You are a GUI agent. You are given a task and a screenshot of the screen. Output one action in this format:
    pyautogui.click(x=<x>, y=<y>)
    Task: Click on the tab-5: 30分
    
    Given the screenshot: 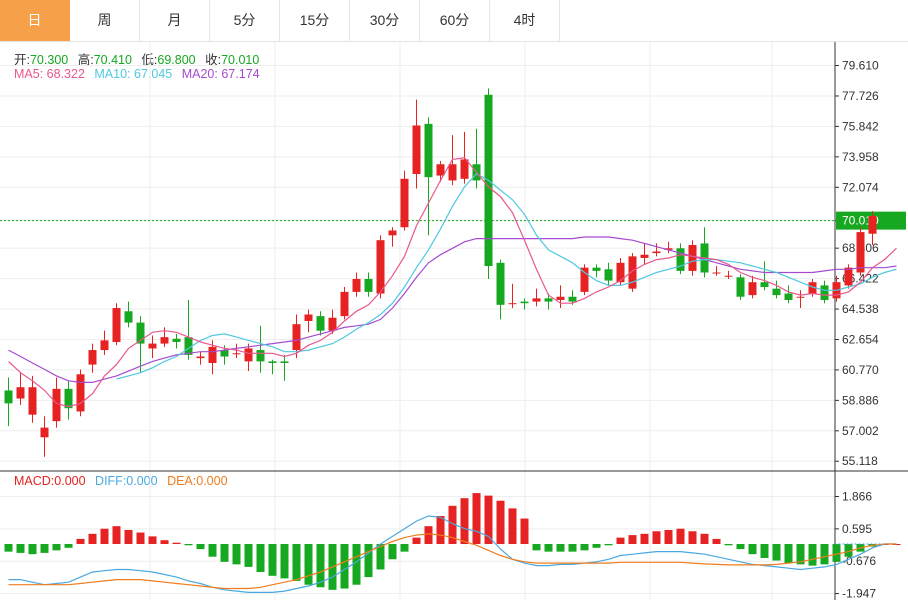 What is the action you would take?
    pyautogui.click(x=385, y=20)
    